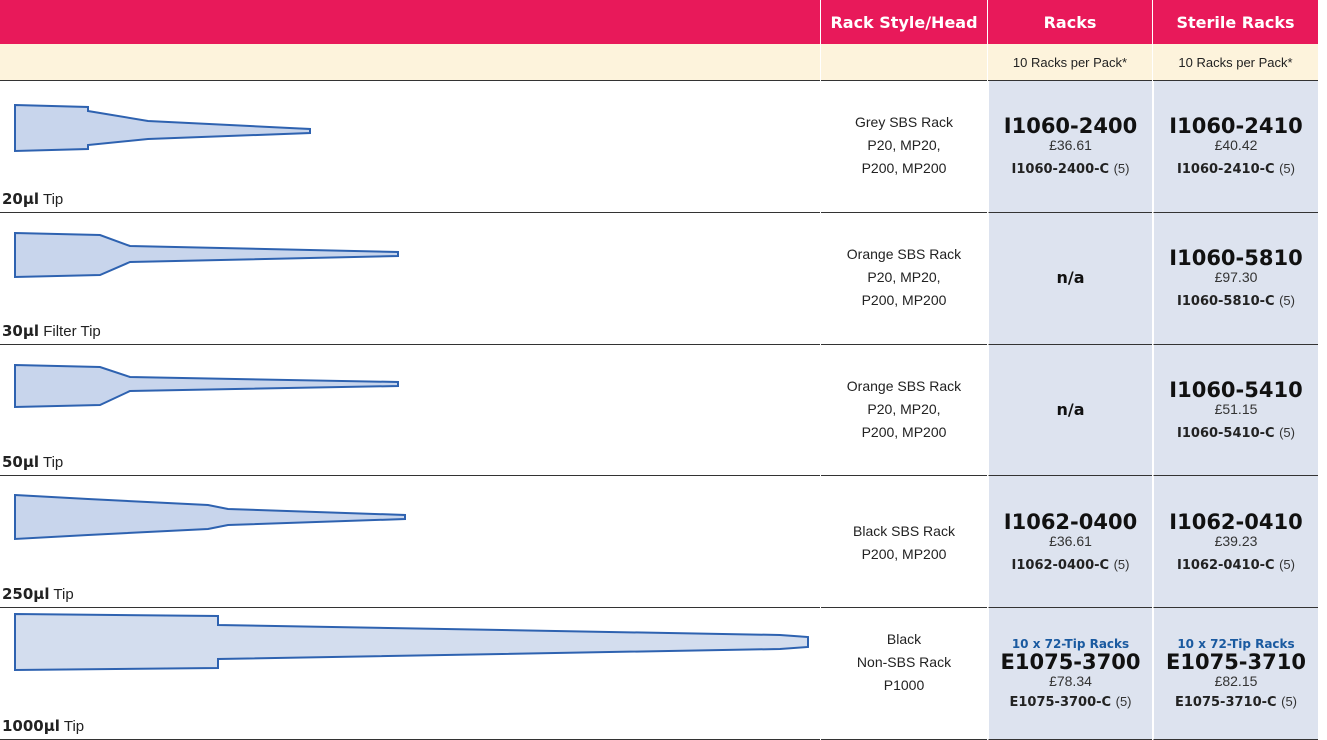 The width and height of the screenshot is (1327, 740). I want to click on case-code: I1060-2400-C (5), so click(1071, 169).